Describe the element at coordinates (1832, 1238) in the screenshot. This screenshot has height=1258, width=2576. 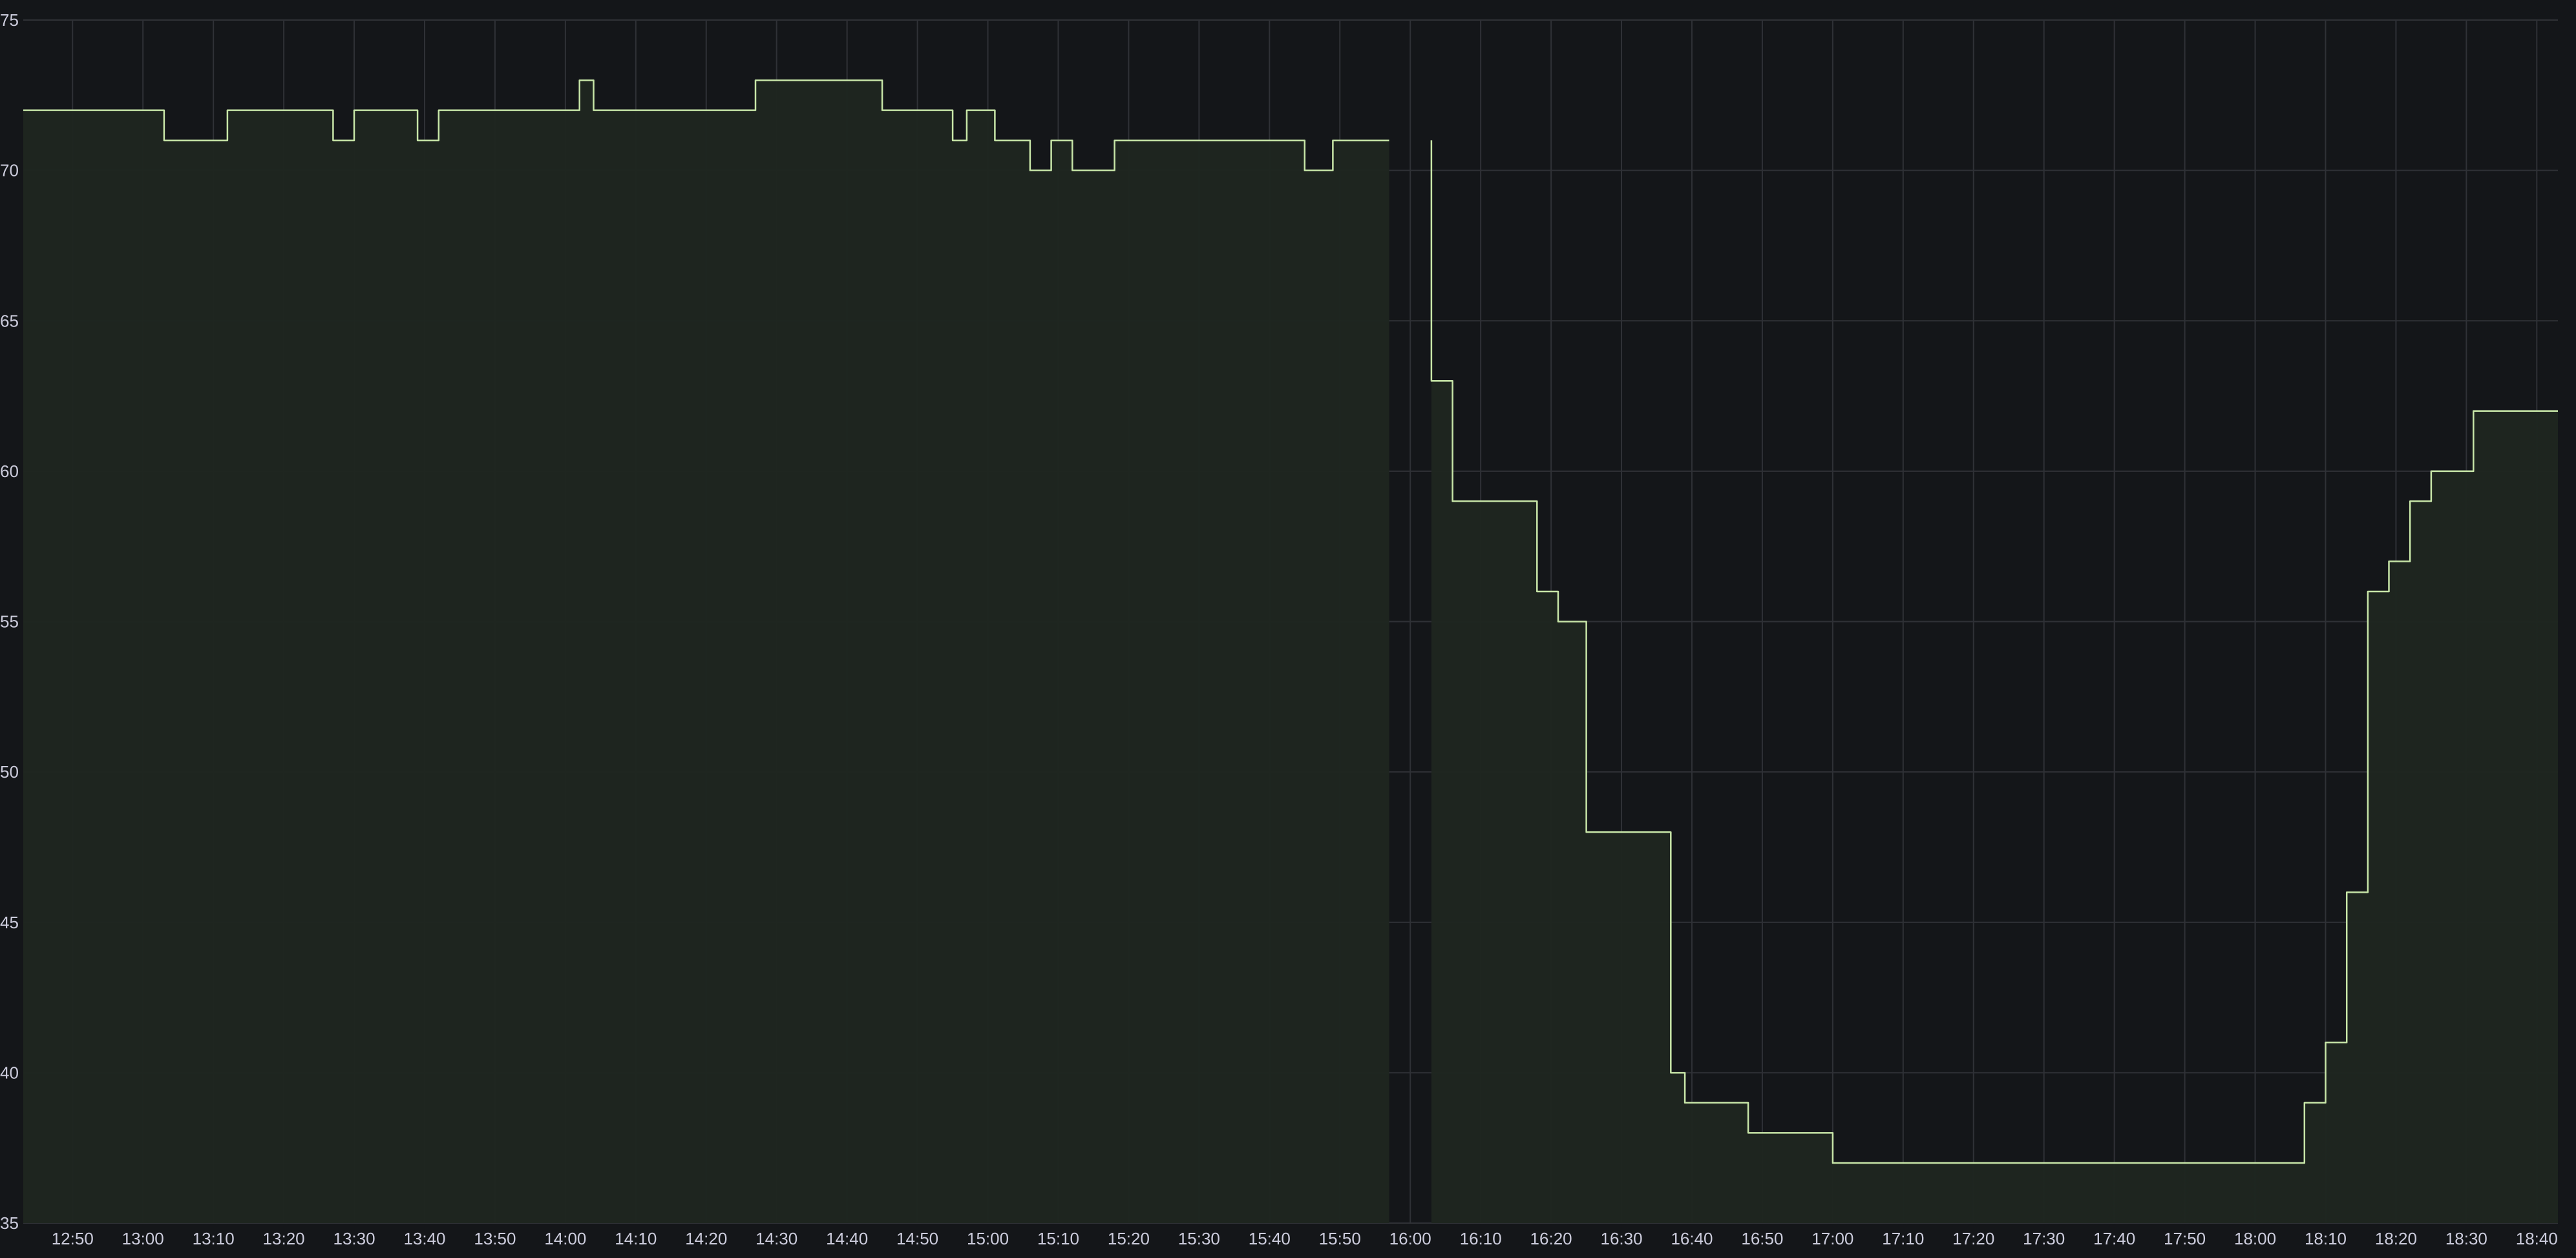
I see `x-tick-label: 17:00` at that location.